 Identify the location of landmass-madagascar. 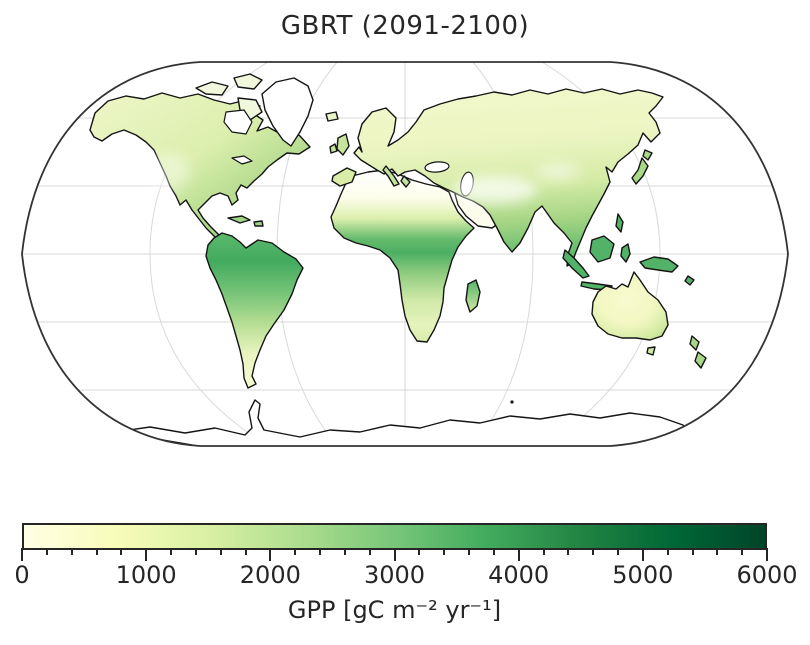
(473, 296).